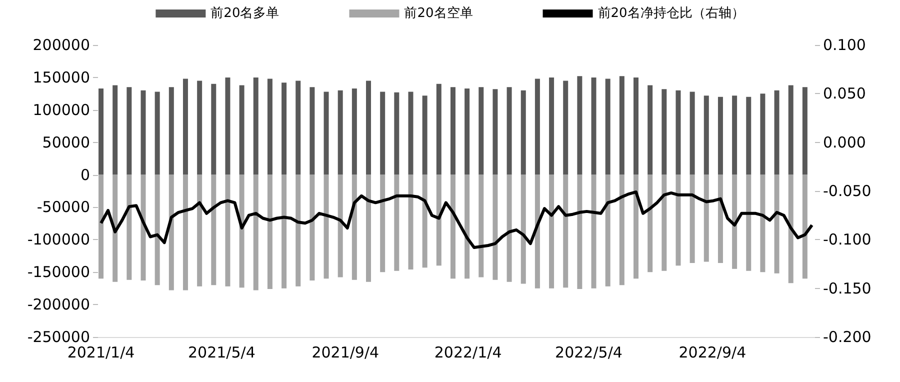 This screenshot has width=900, height=382. I want to click on y2-tick-label: 0.000, so click(844, 142).